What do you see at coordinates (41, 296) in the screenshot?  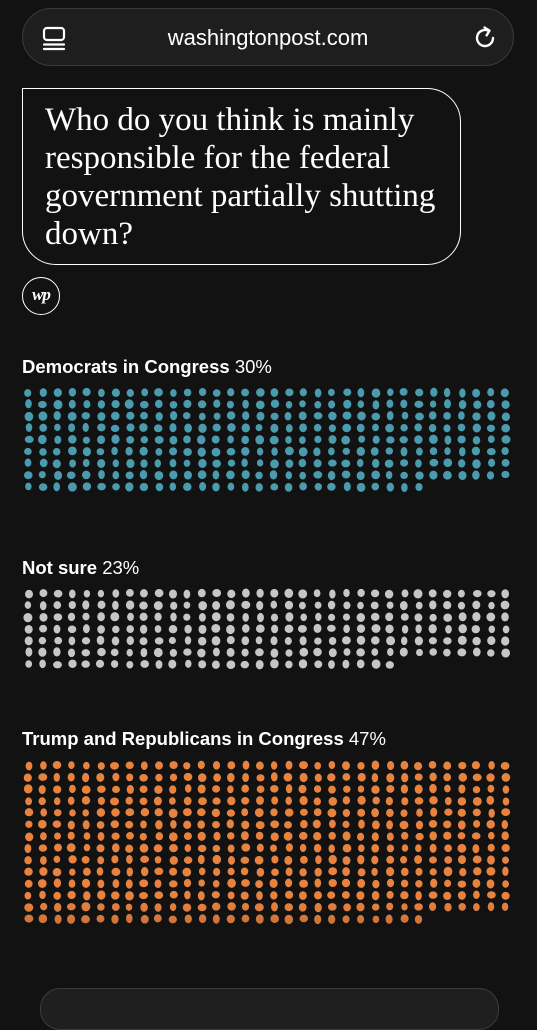 I see `washington-post-logo: wp` at bounding box center [41, 296].